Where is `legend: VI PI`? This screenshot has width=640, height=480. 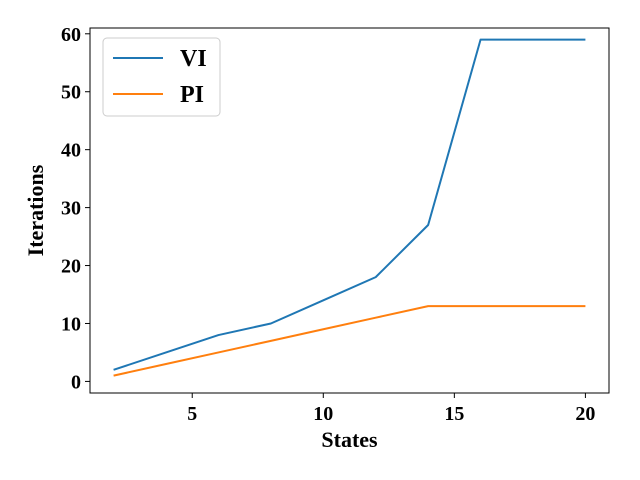
legend: VI PI is located at coordinates (161, 77).